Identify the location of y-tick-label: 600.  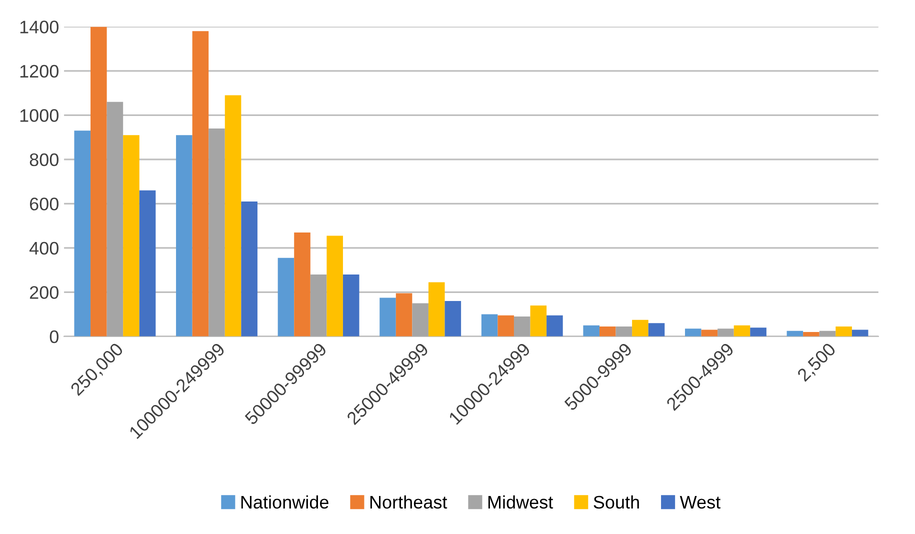
(44, 204).